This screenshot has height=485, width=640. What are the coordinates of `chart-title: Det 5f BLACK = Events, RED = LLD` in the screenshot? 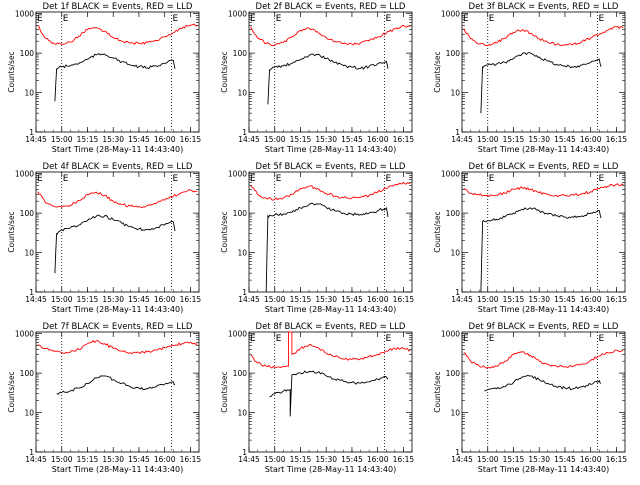 It's located at (331, 167).